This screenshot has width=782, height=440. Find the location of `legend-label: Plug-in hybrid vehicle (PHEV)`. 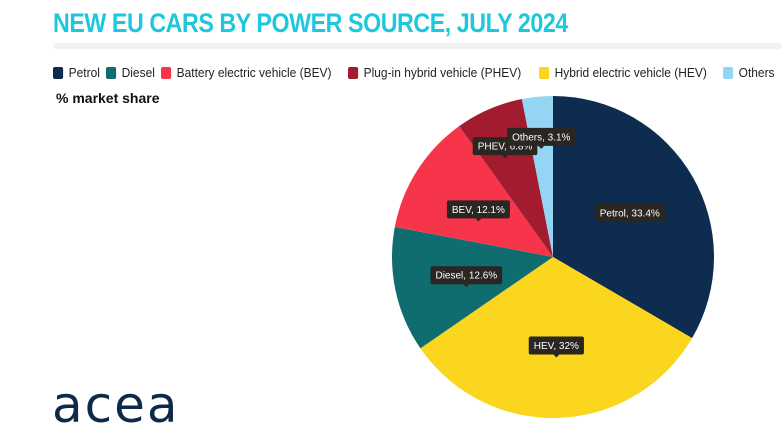

legend-label: Plug-in hybrid vehicle (PHEV) is located at coordinates (443, 72).